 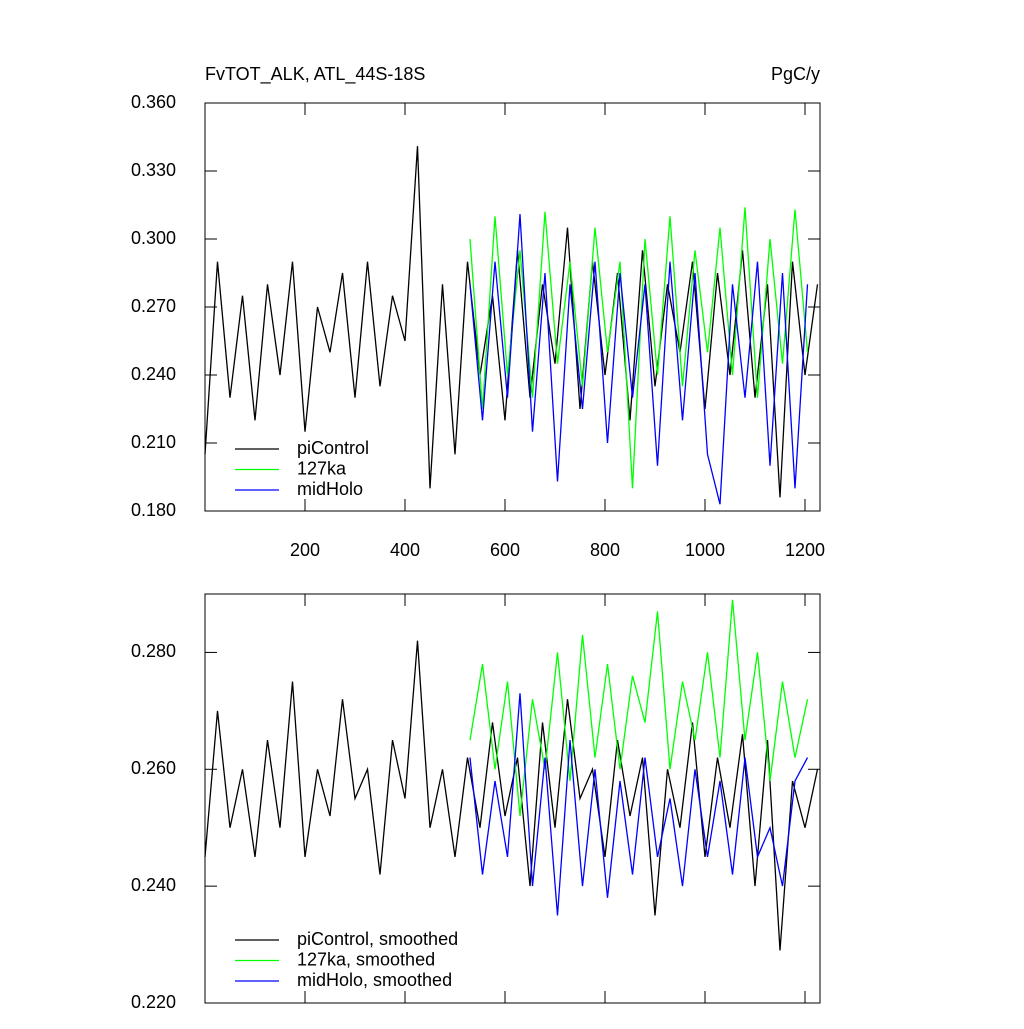 I want to click on legend-label: piControl, so click(x=333, y=448).